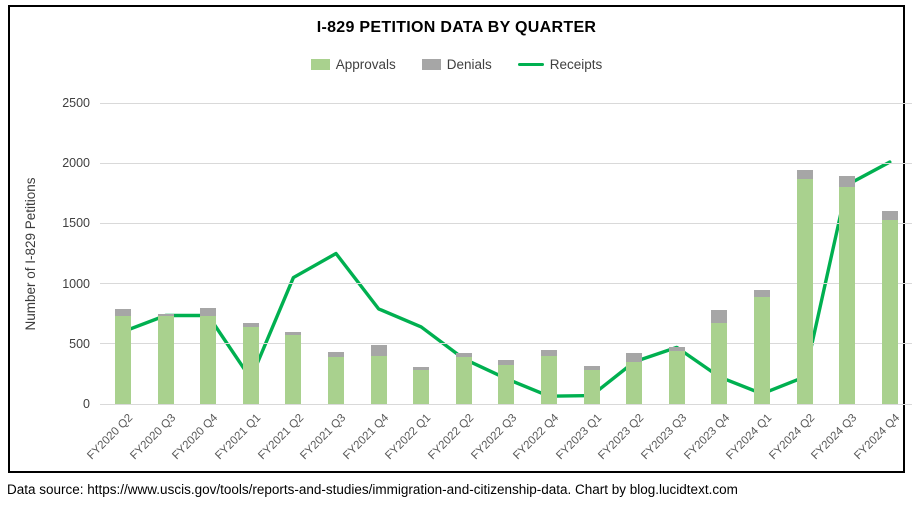  What do you see at coordinates (378, 351) in the screenshot?
I see `denials-bar-FY2021-Q4` at bounding box center [378, 351].